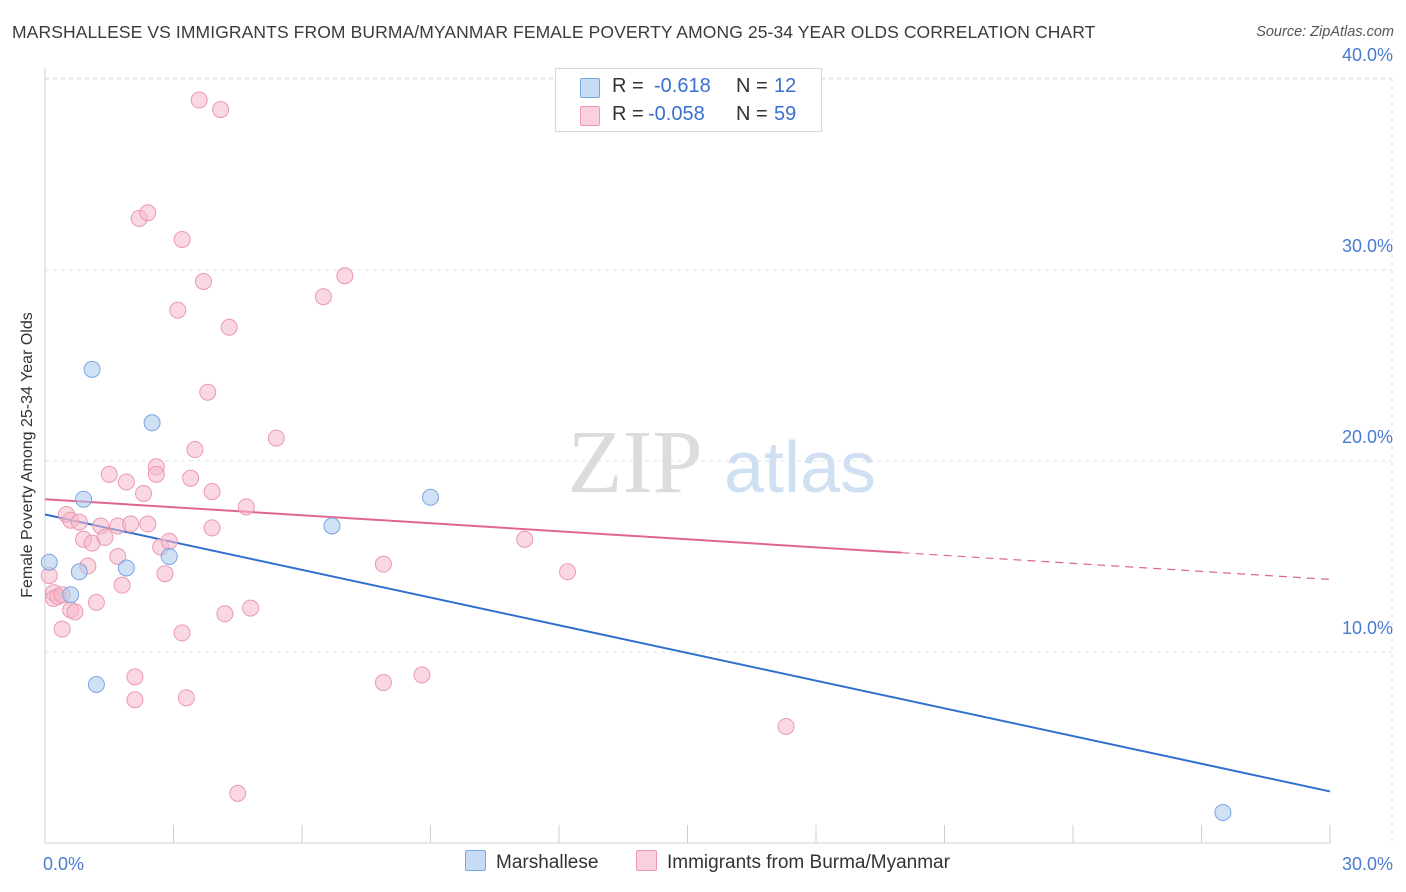 This screenshot has height=892, width=1406. I want to click on y-tick-label: 40.0%, so click(1367, 55).